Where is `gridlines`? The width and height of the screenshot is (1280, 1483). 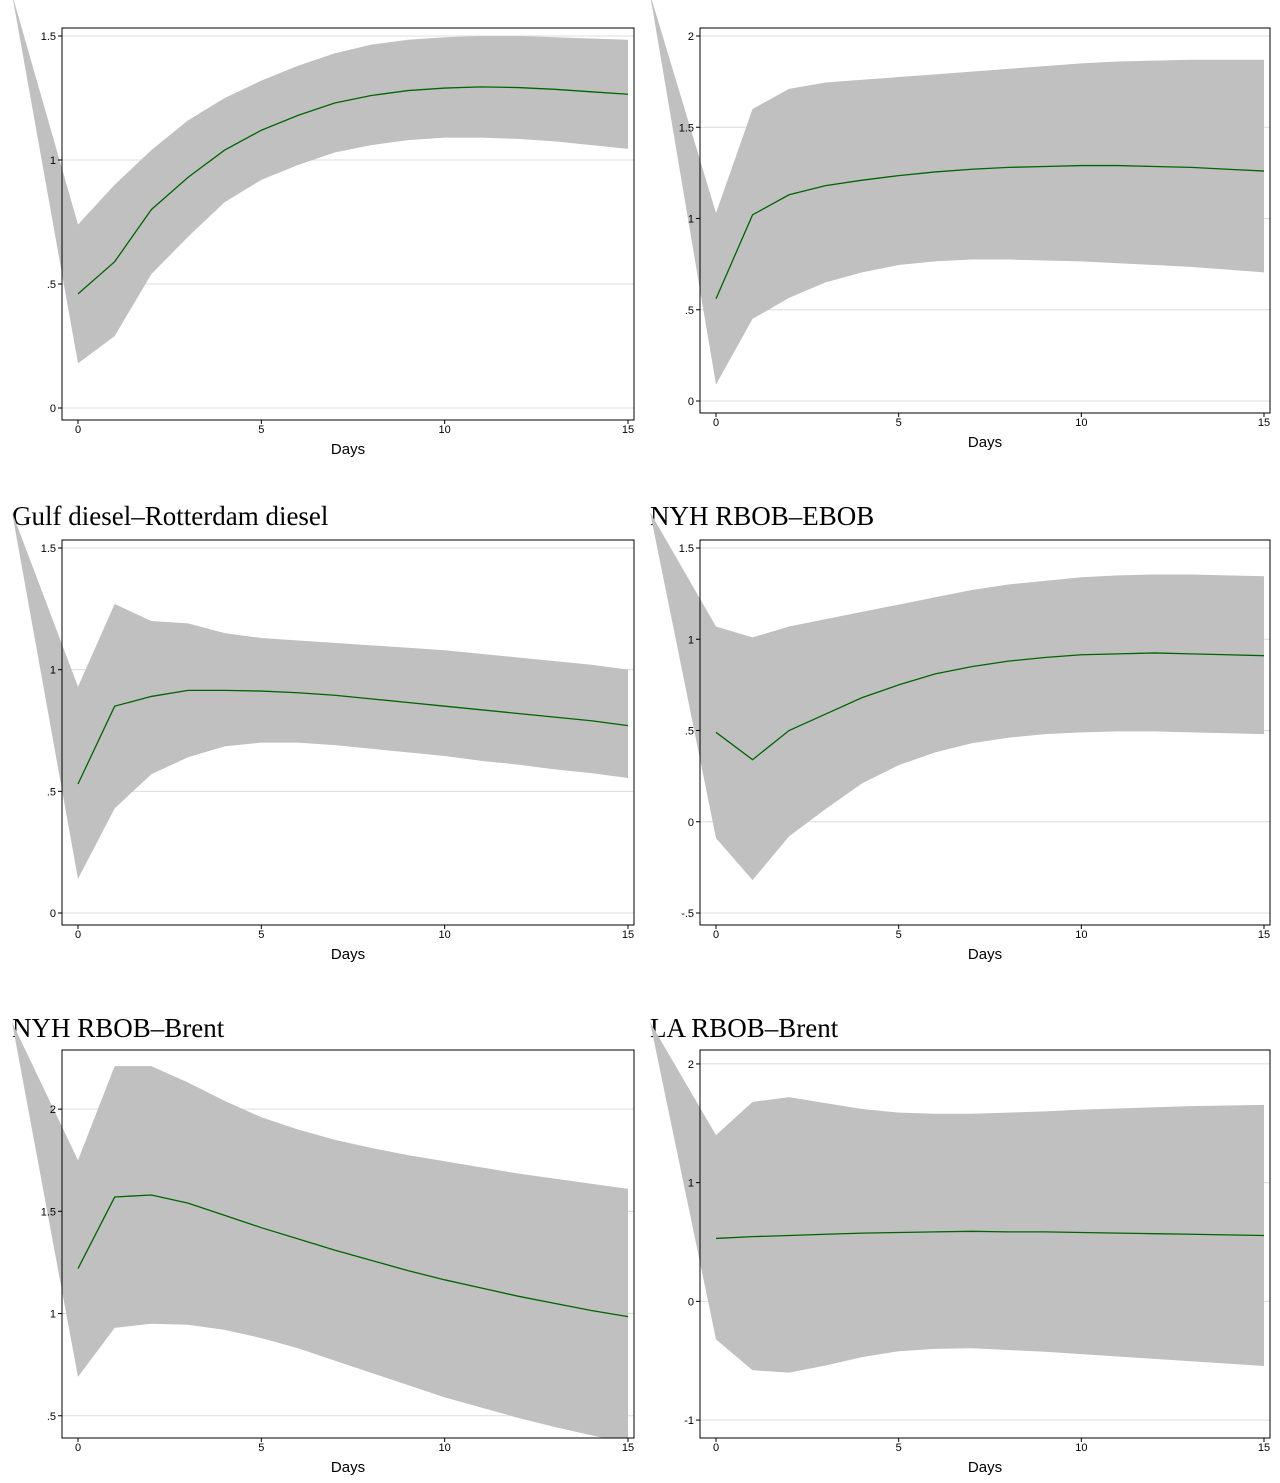 gridlines is located at coordinates (348, 222).